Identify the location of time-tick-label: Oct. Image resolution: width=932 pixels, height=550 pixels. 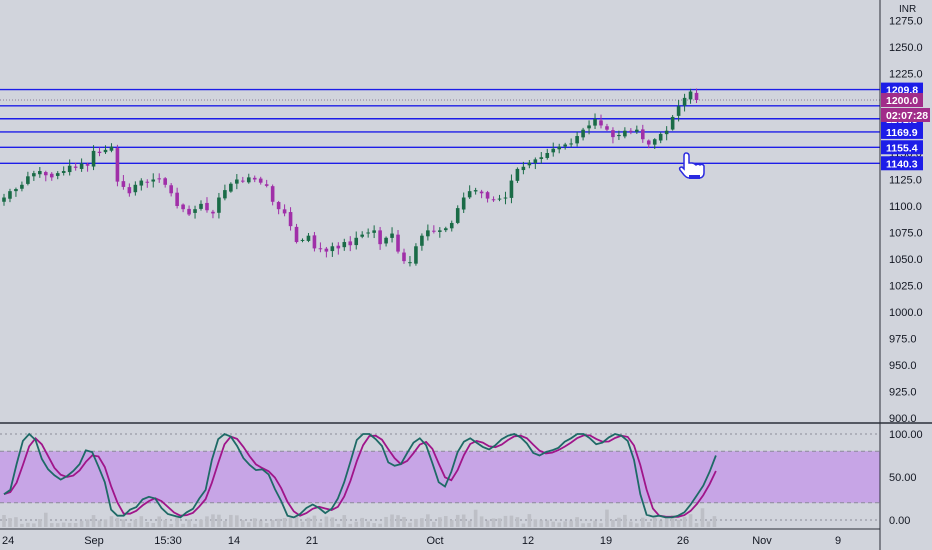
(434, 541).